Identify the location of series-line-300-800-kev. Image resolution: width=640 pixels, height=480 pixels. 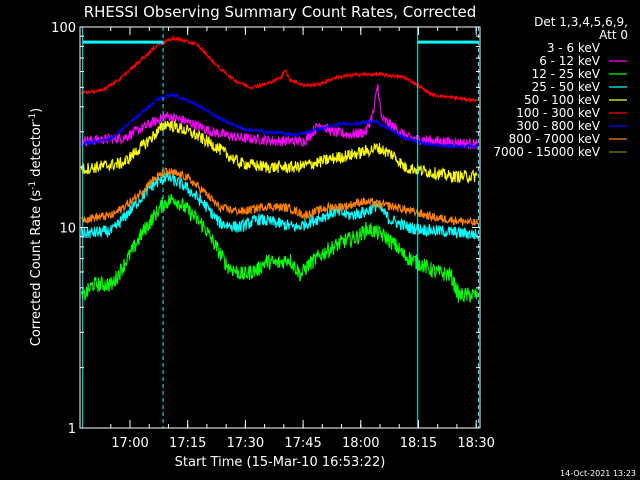
(279, 120).